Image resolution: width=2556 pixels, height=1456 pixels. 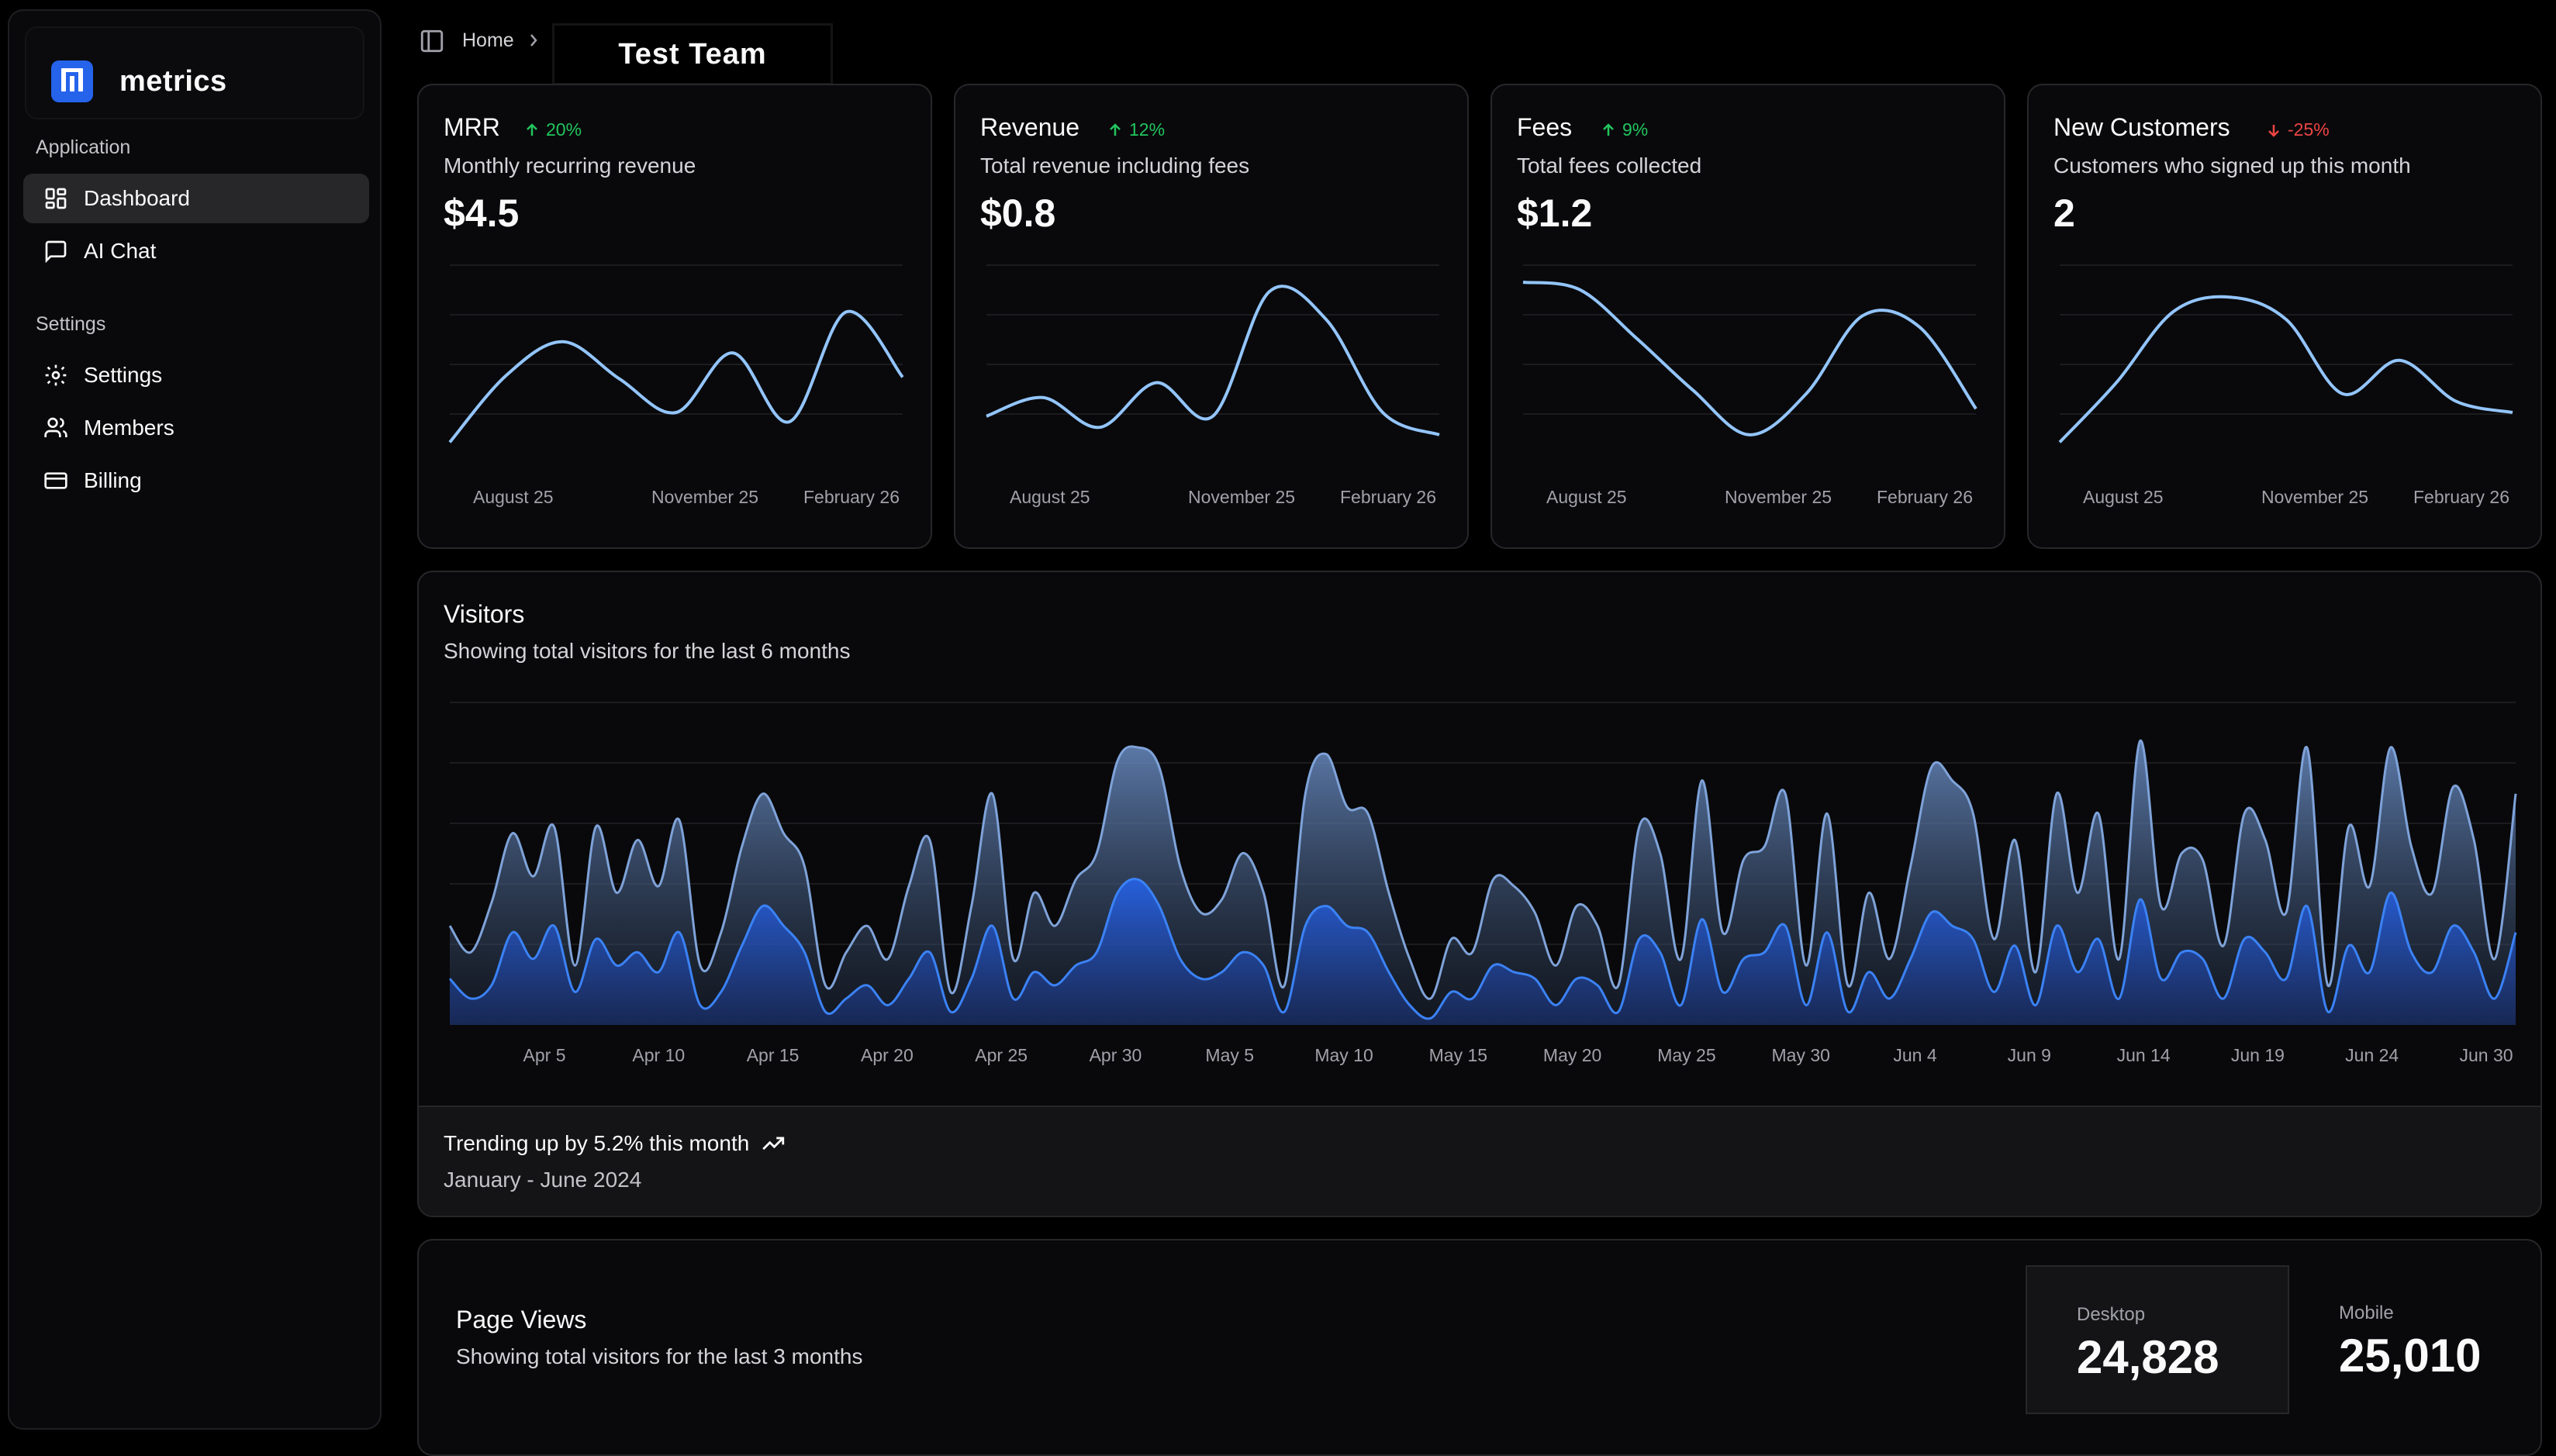 I want to click on x-tick-label: Apr 25, so click(x=1001, y=1055).